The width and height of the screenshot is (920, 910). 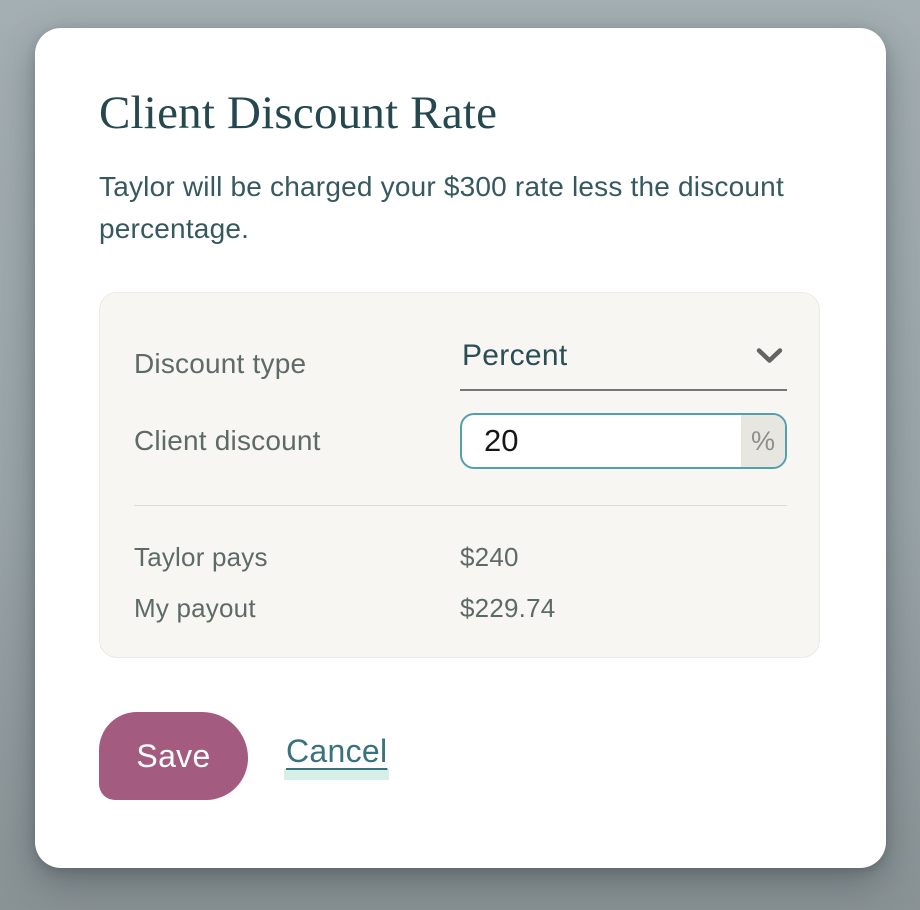 I want to click on client-discount-label: Client discount, so click(x=227, y=441).